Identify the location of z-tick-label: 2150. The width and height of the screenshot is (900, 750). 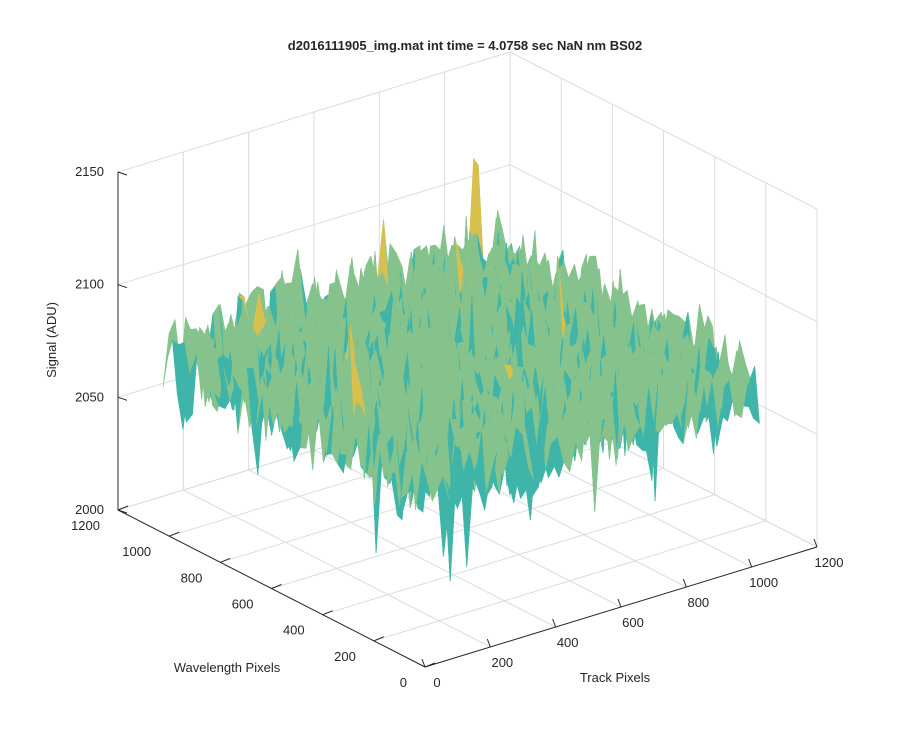
(89, 171).